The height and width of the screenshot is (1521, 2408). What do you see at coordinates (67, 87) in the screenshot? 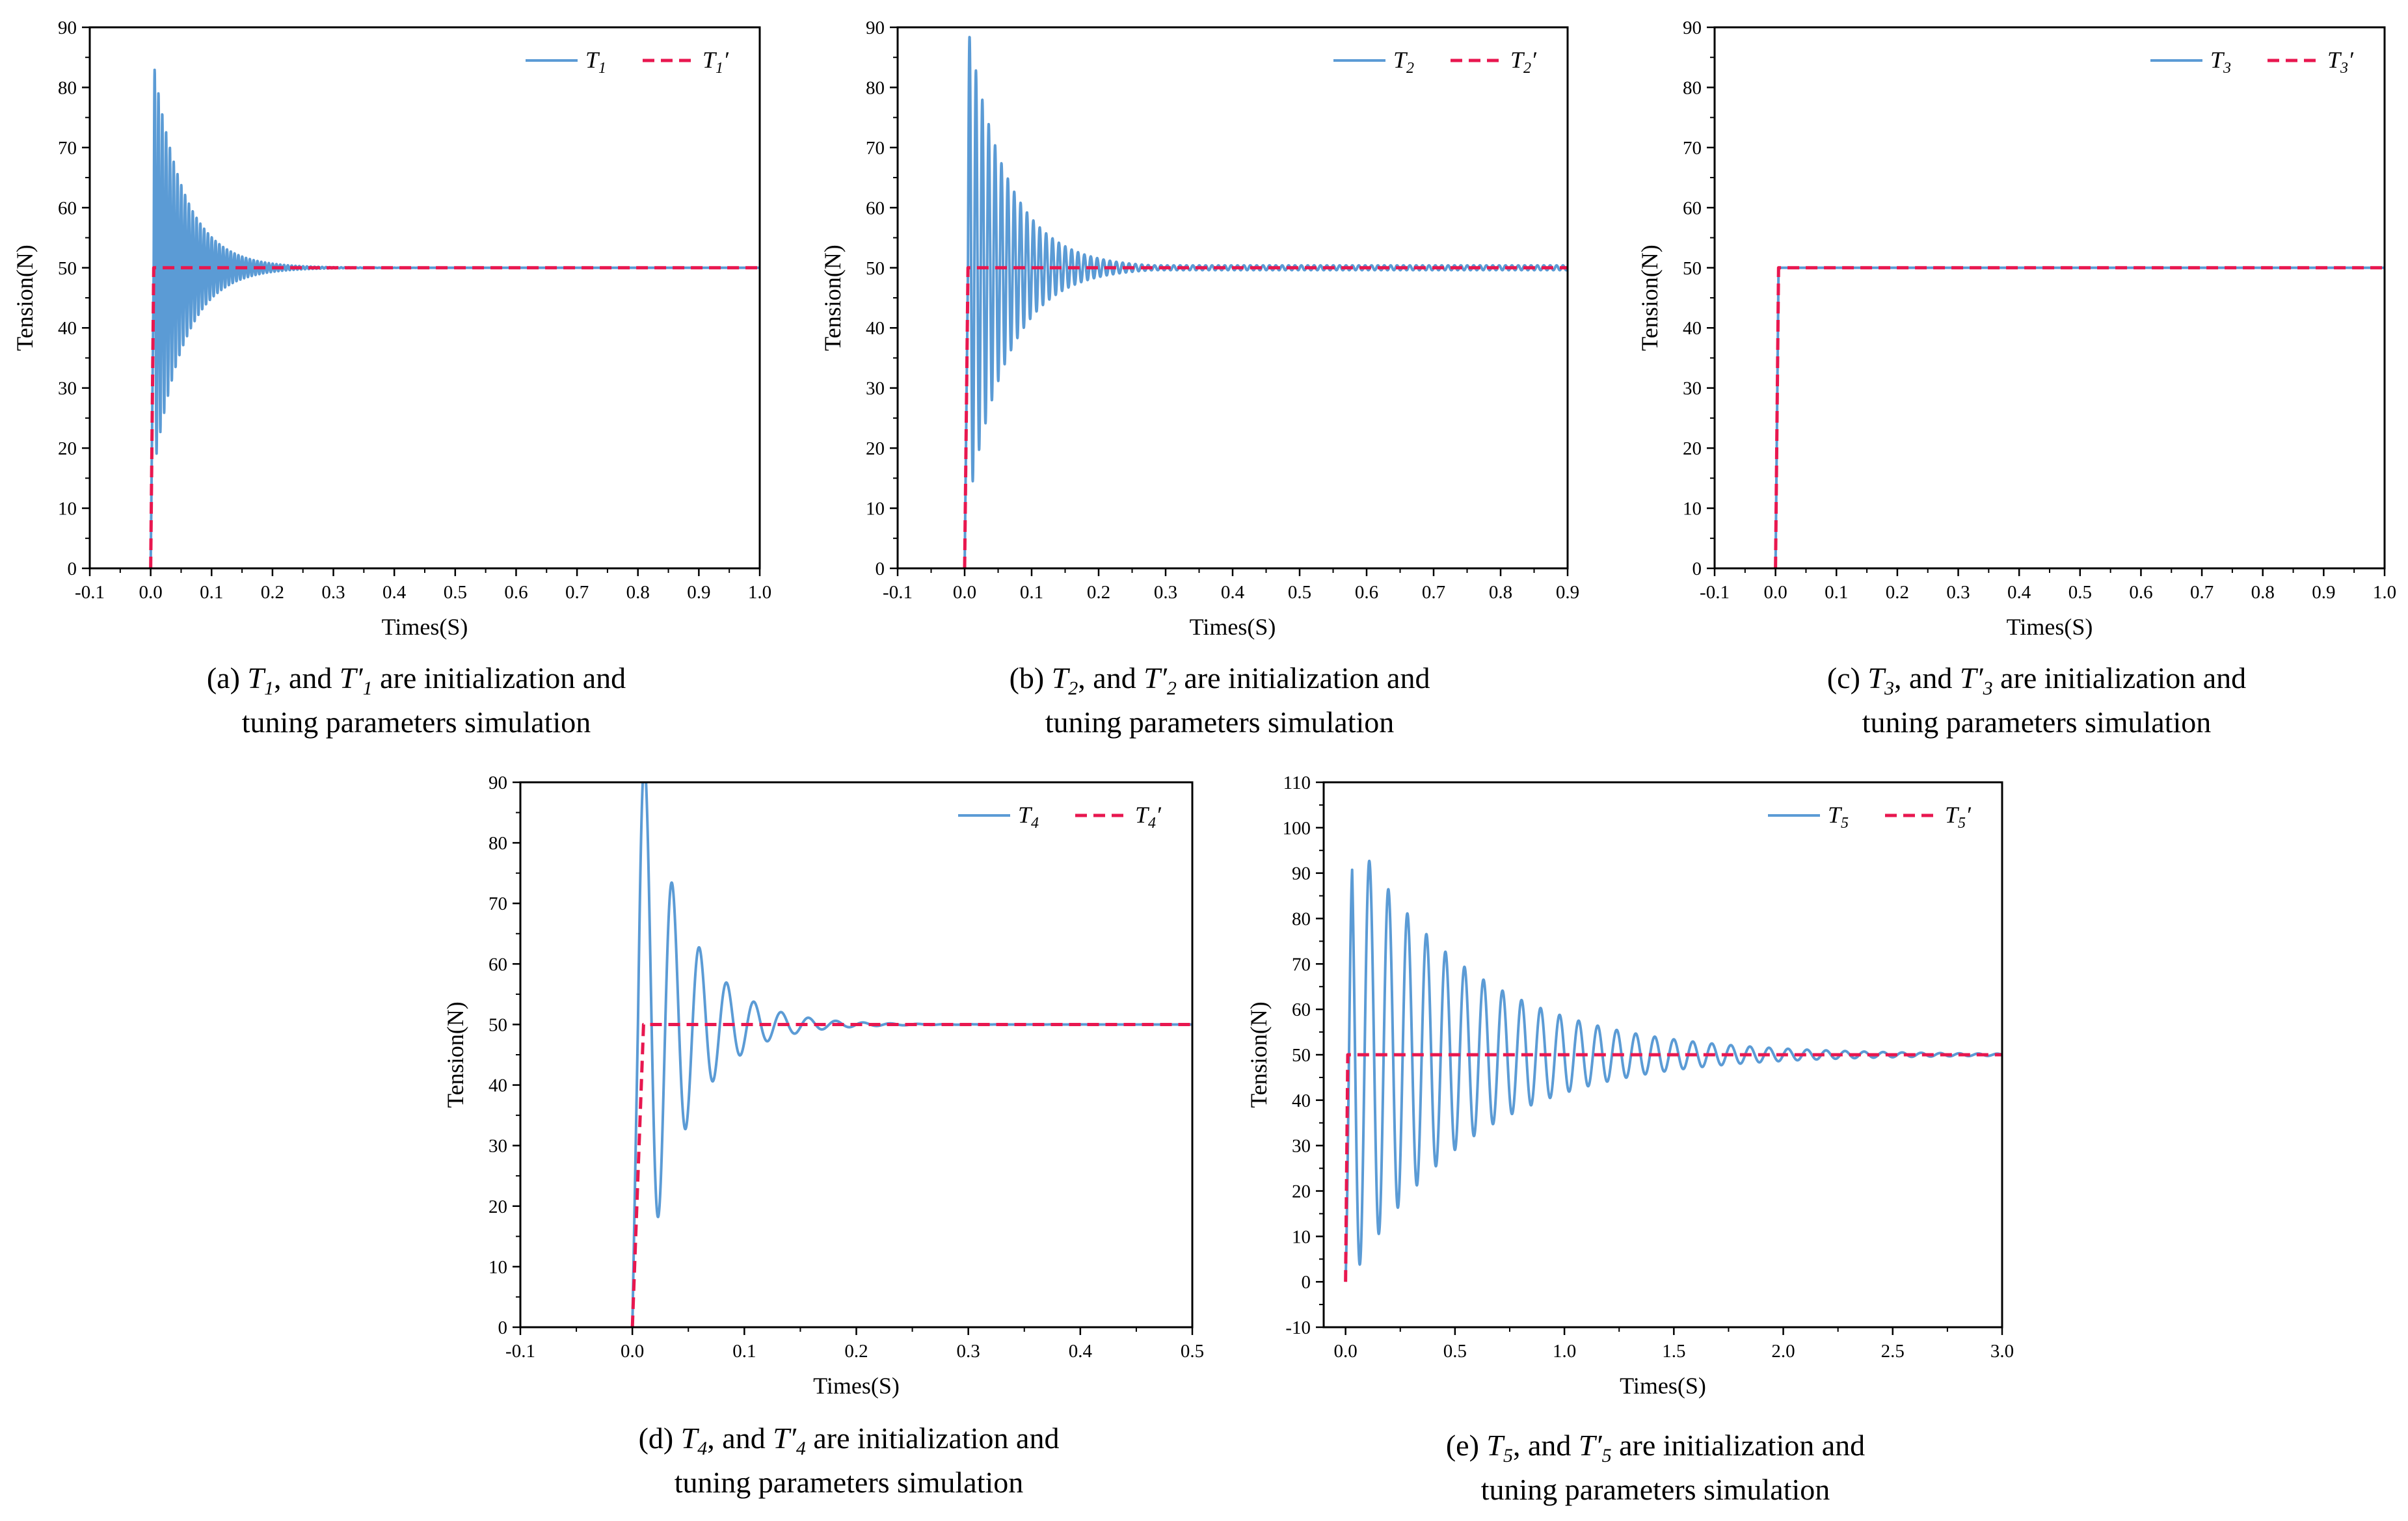
I see `y-tick-label: 80` at bounding box center [67, 87].